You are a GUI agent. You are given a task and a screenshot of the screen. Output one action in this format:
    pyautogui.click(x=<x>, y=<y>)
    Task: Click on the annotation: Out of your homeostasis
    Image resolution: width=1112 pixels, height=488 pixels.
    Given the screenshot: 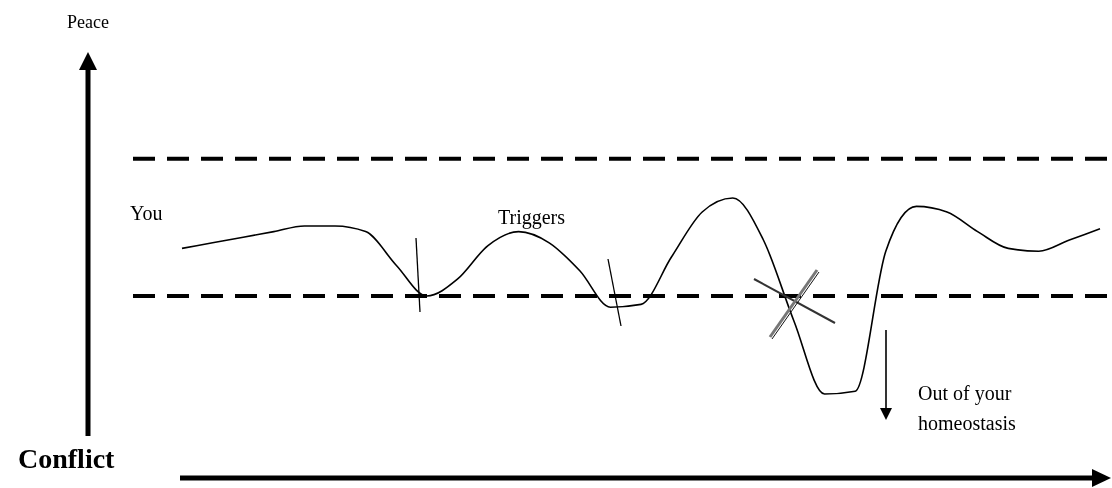 What is the action you would take?
    pyautogui.click(x=967, y=408)
    